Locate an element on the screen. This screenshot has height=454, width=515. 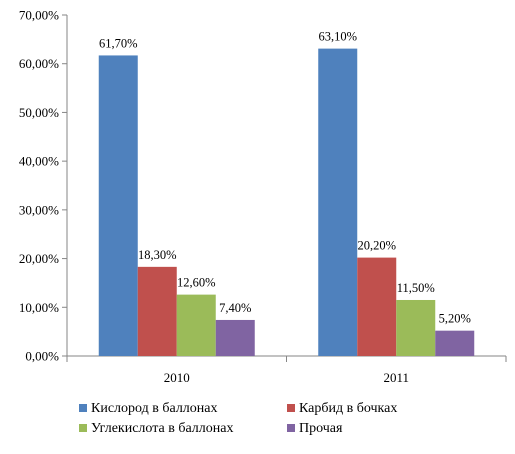
legend-label: Кислород в баллонах is located at coordinates (154, 408).